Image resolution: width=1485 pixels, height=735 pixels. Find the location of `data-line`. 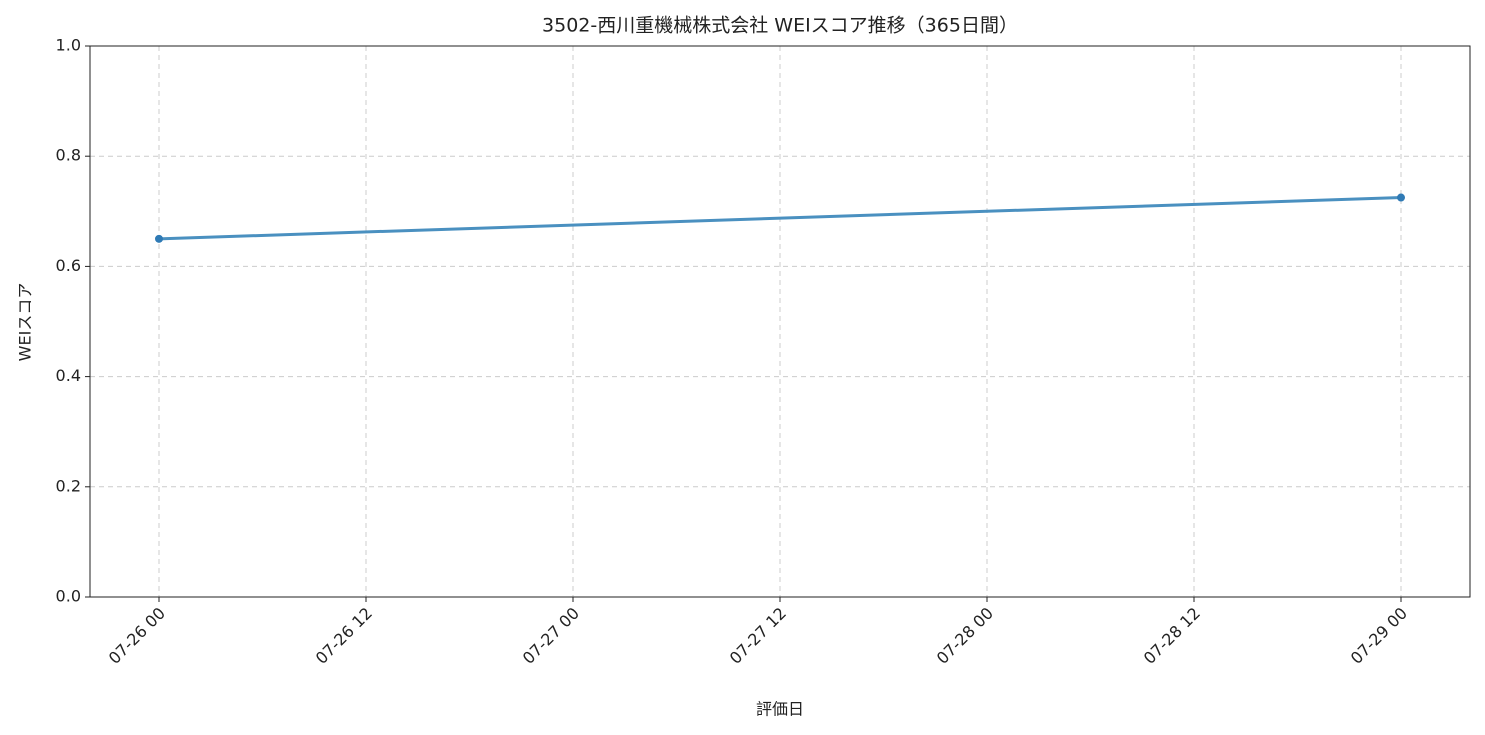

data-line is located at coordinates (780, 218).